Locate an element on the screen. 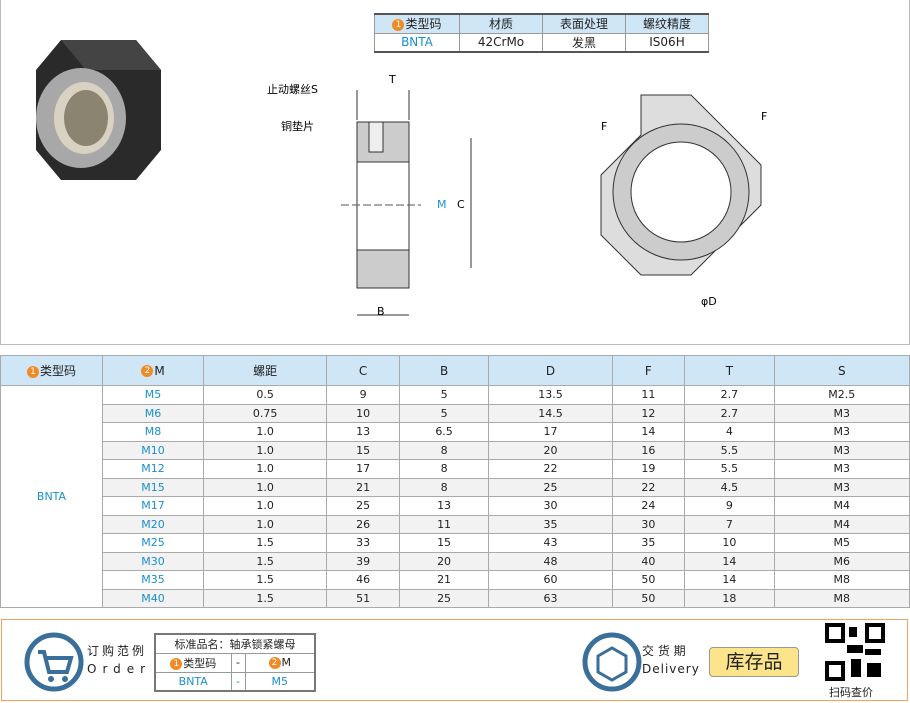 This screenshot has height=703, width=910. table-row: M6 0.75 10 5 14.5 12 2.7 M3 is located at coordinates (455, 413).